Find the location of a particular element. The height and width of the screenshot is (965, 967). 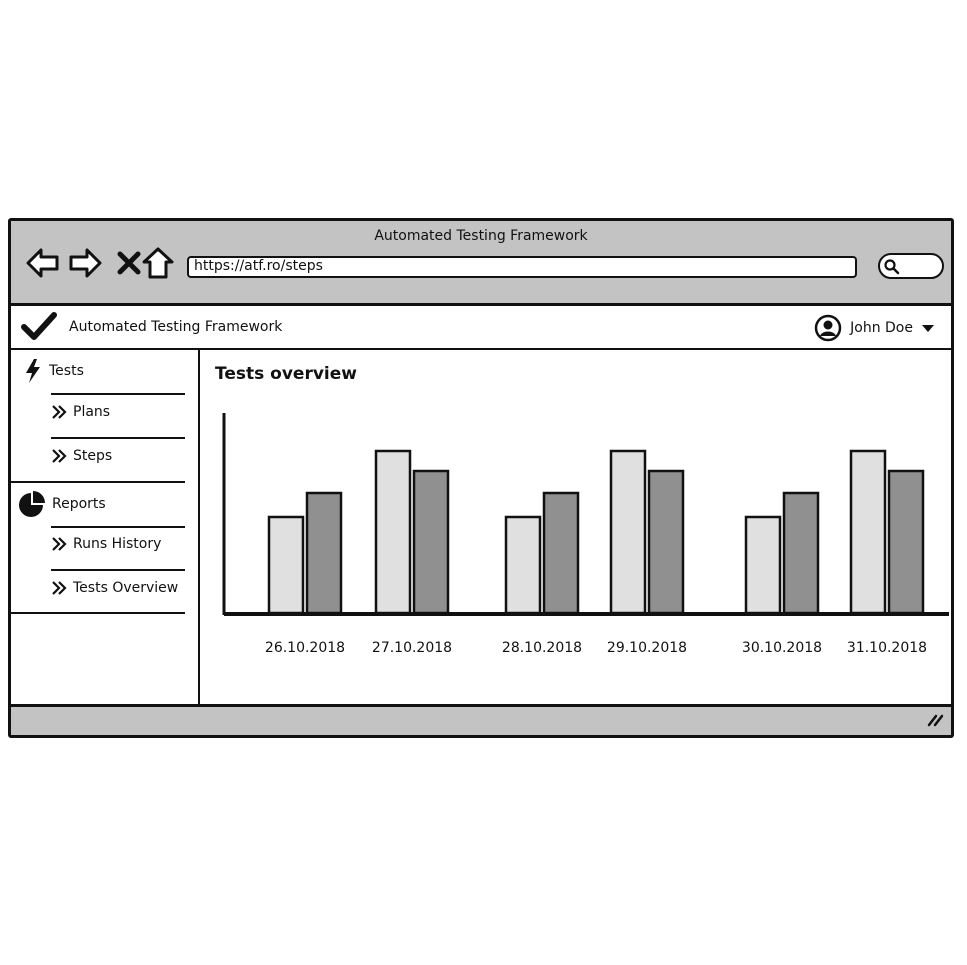

sidebar-item-label: Reports is located at coordinates (79, 504).